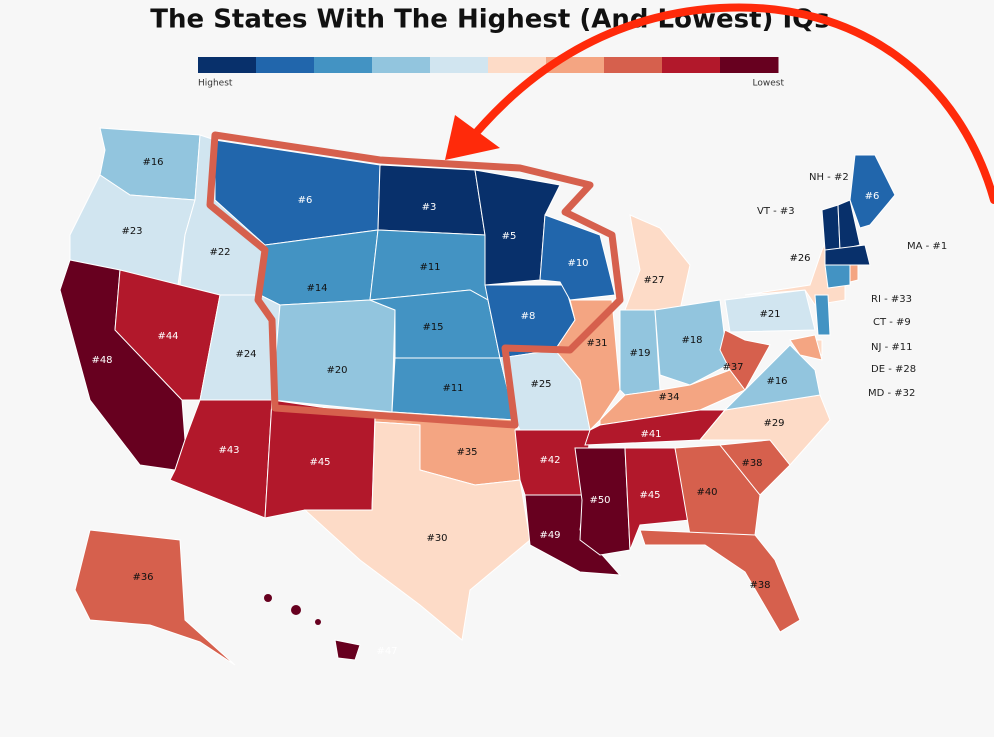  What do you see at coordinates (927, 246) in the screenshot?
I see `state-label: MA - #1` at bounding box center [927, 246].